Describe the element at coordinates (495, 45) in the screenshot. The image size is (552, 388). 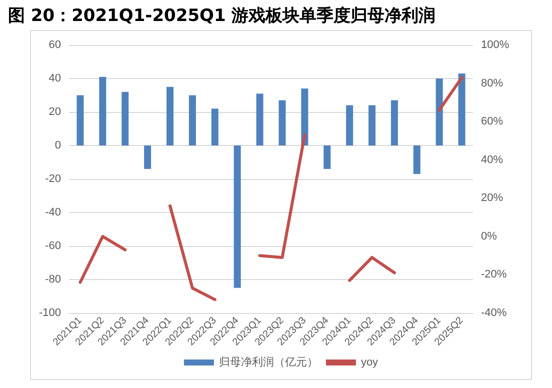
I see `y2-tick-label: 100%` at that location.